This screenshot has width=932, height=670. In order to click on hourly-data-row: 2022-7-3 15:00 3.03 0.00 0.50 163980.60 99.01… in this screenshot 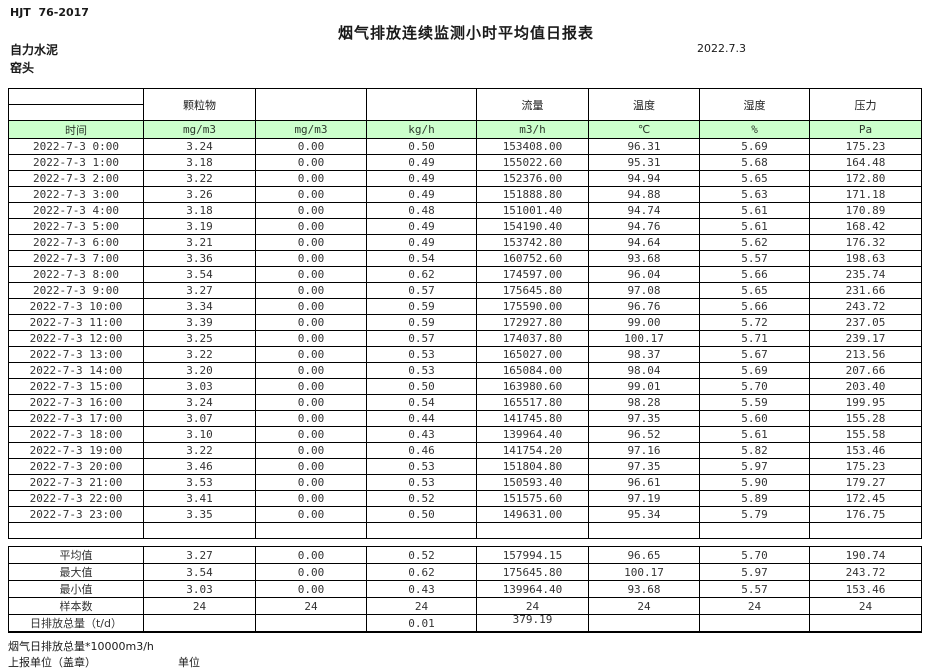, I will do `click(465, 386)`.